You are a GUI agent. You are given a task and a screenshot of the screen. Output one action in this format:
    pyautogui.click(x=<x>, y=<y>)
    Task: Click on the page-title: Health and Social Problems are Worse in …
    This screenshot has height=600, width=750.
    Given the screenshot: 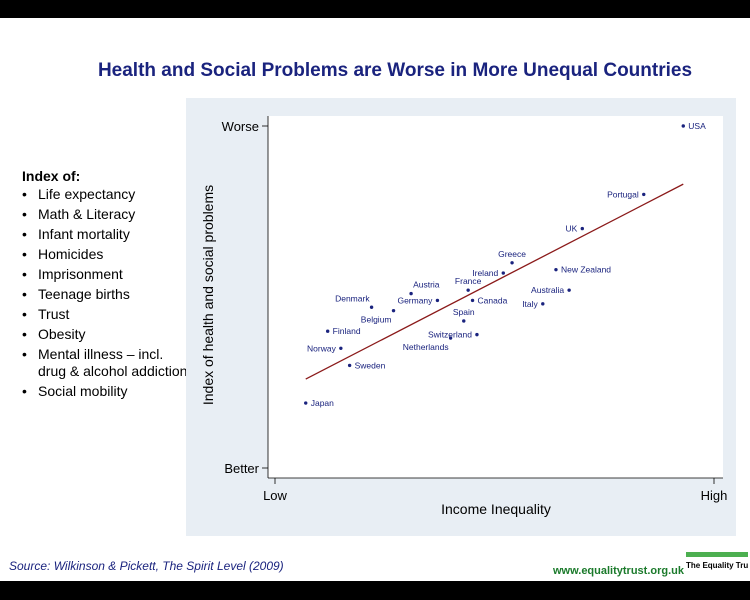 What is the action you would take?
    pyautogui.click(x=395, y=70)
    